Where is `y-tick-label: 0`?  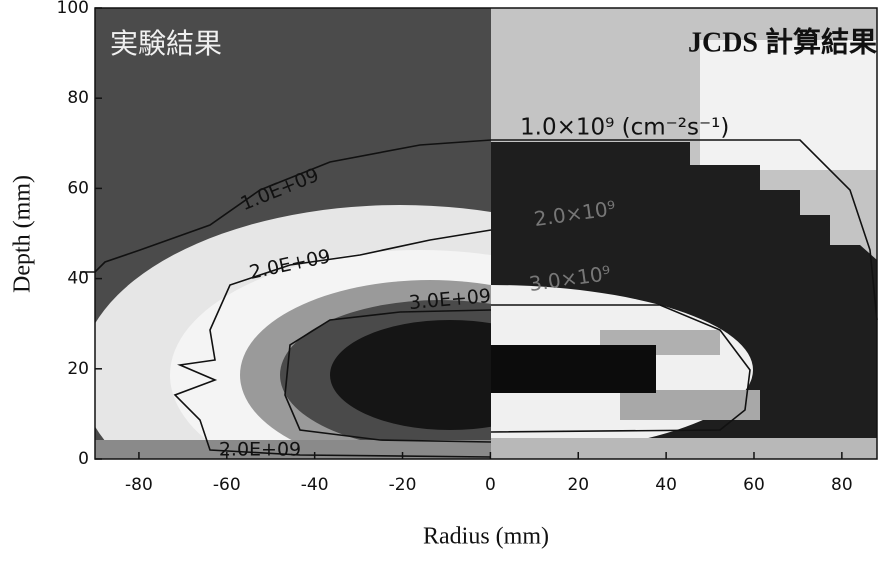
y-tick-label: 0 is located at coordinates (83, 459).